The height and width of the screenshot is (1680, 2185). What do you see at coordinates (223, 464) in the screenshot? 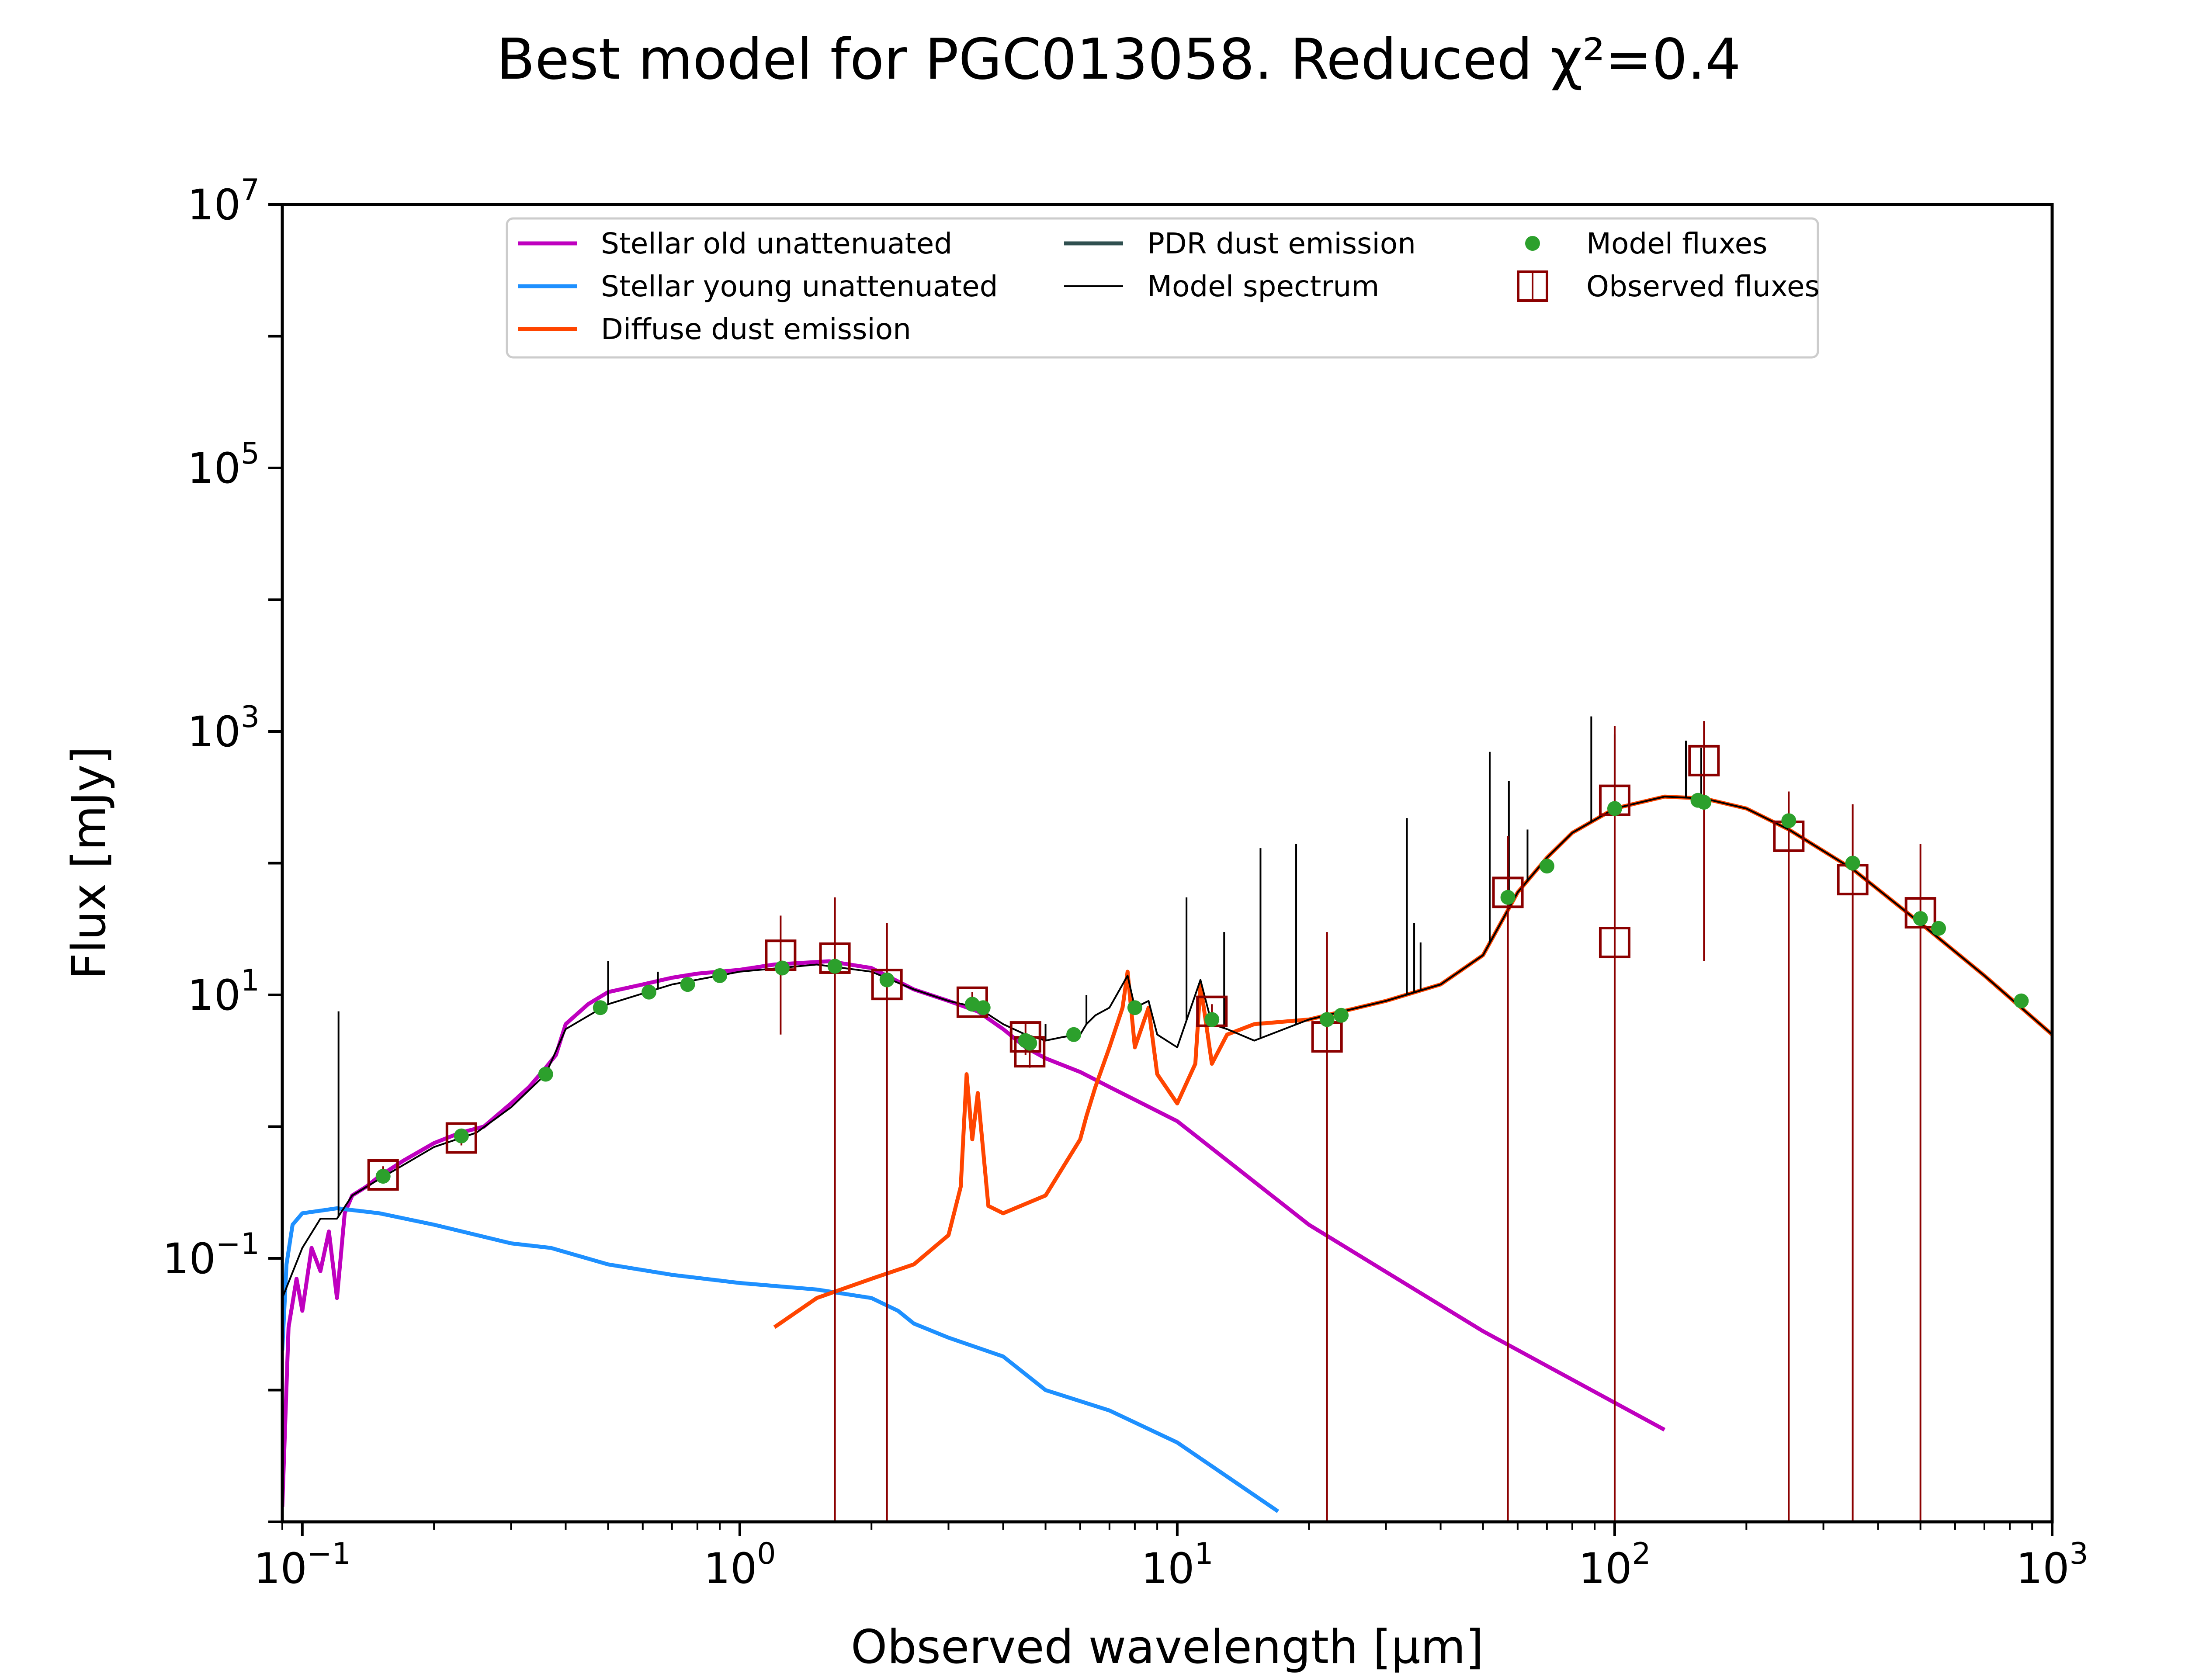
I see `y-tick-label: 10⁵` at bounding box center [223, 464].